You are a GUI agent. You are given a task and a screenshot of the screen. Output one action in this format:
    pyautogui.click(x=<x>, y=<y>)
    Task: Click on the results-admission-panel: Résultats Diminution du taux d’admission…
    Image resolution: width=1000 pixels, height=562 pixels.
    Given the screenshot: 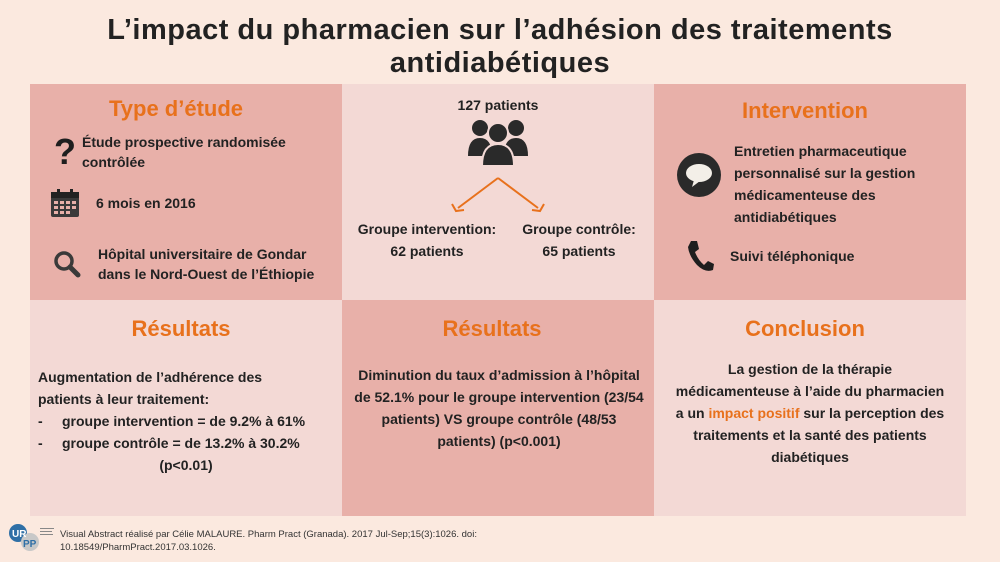 What is the action you would take?
    pyautogui.click(x=498, y=408)
    